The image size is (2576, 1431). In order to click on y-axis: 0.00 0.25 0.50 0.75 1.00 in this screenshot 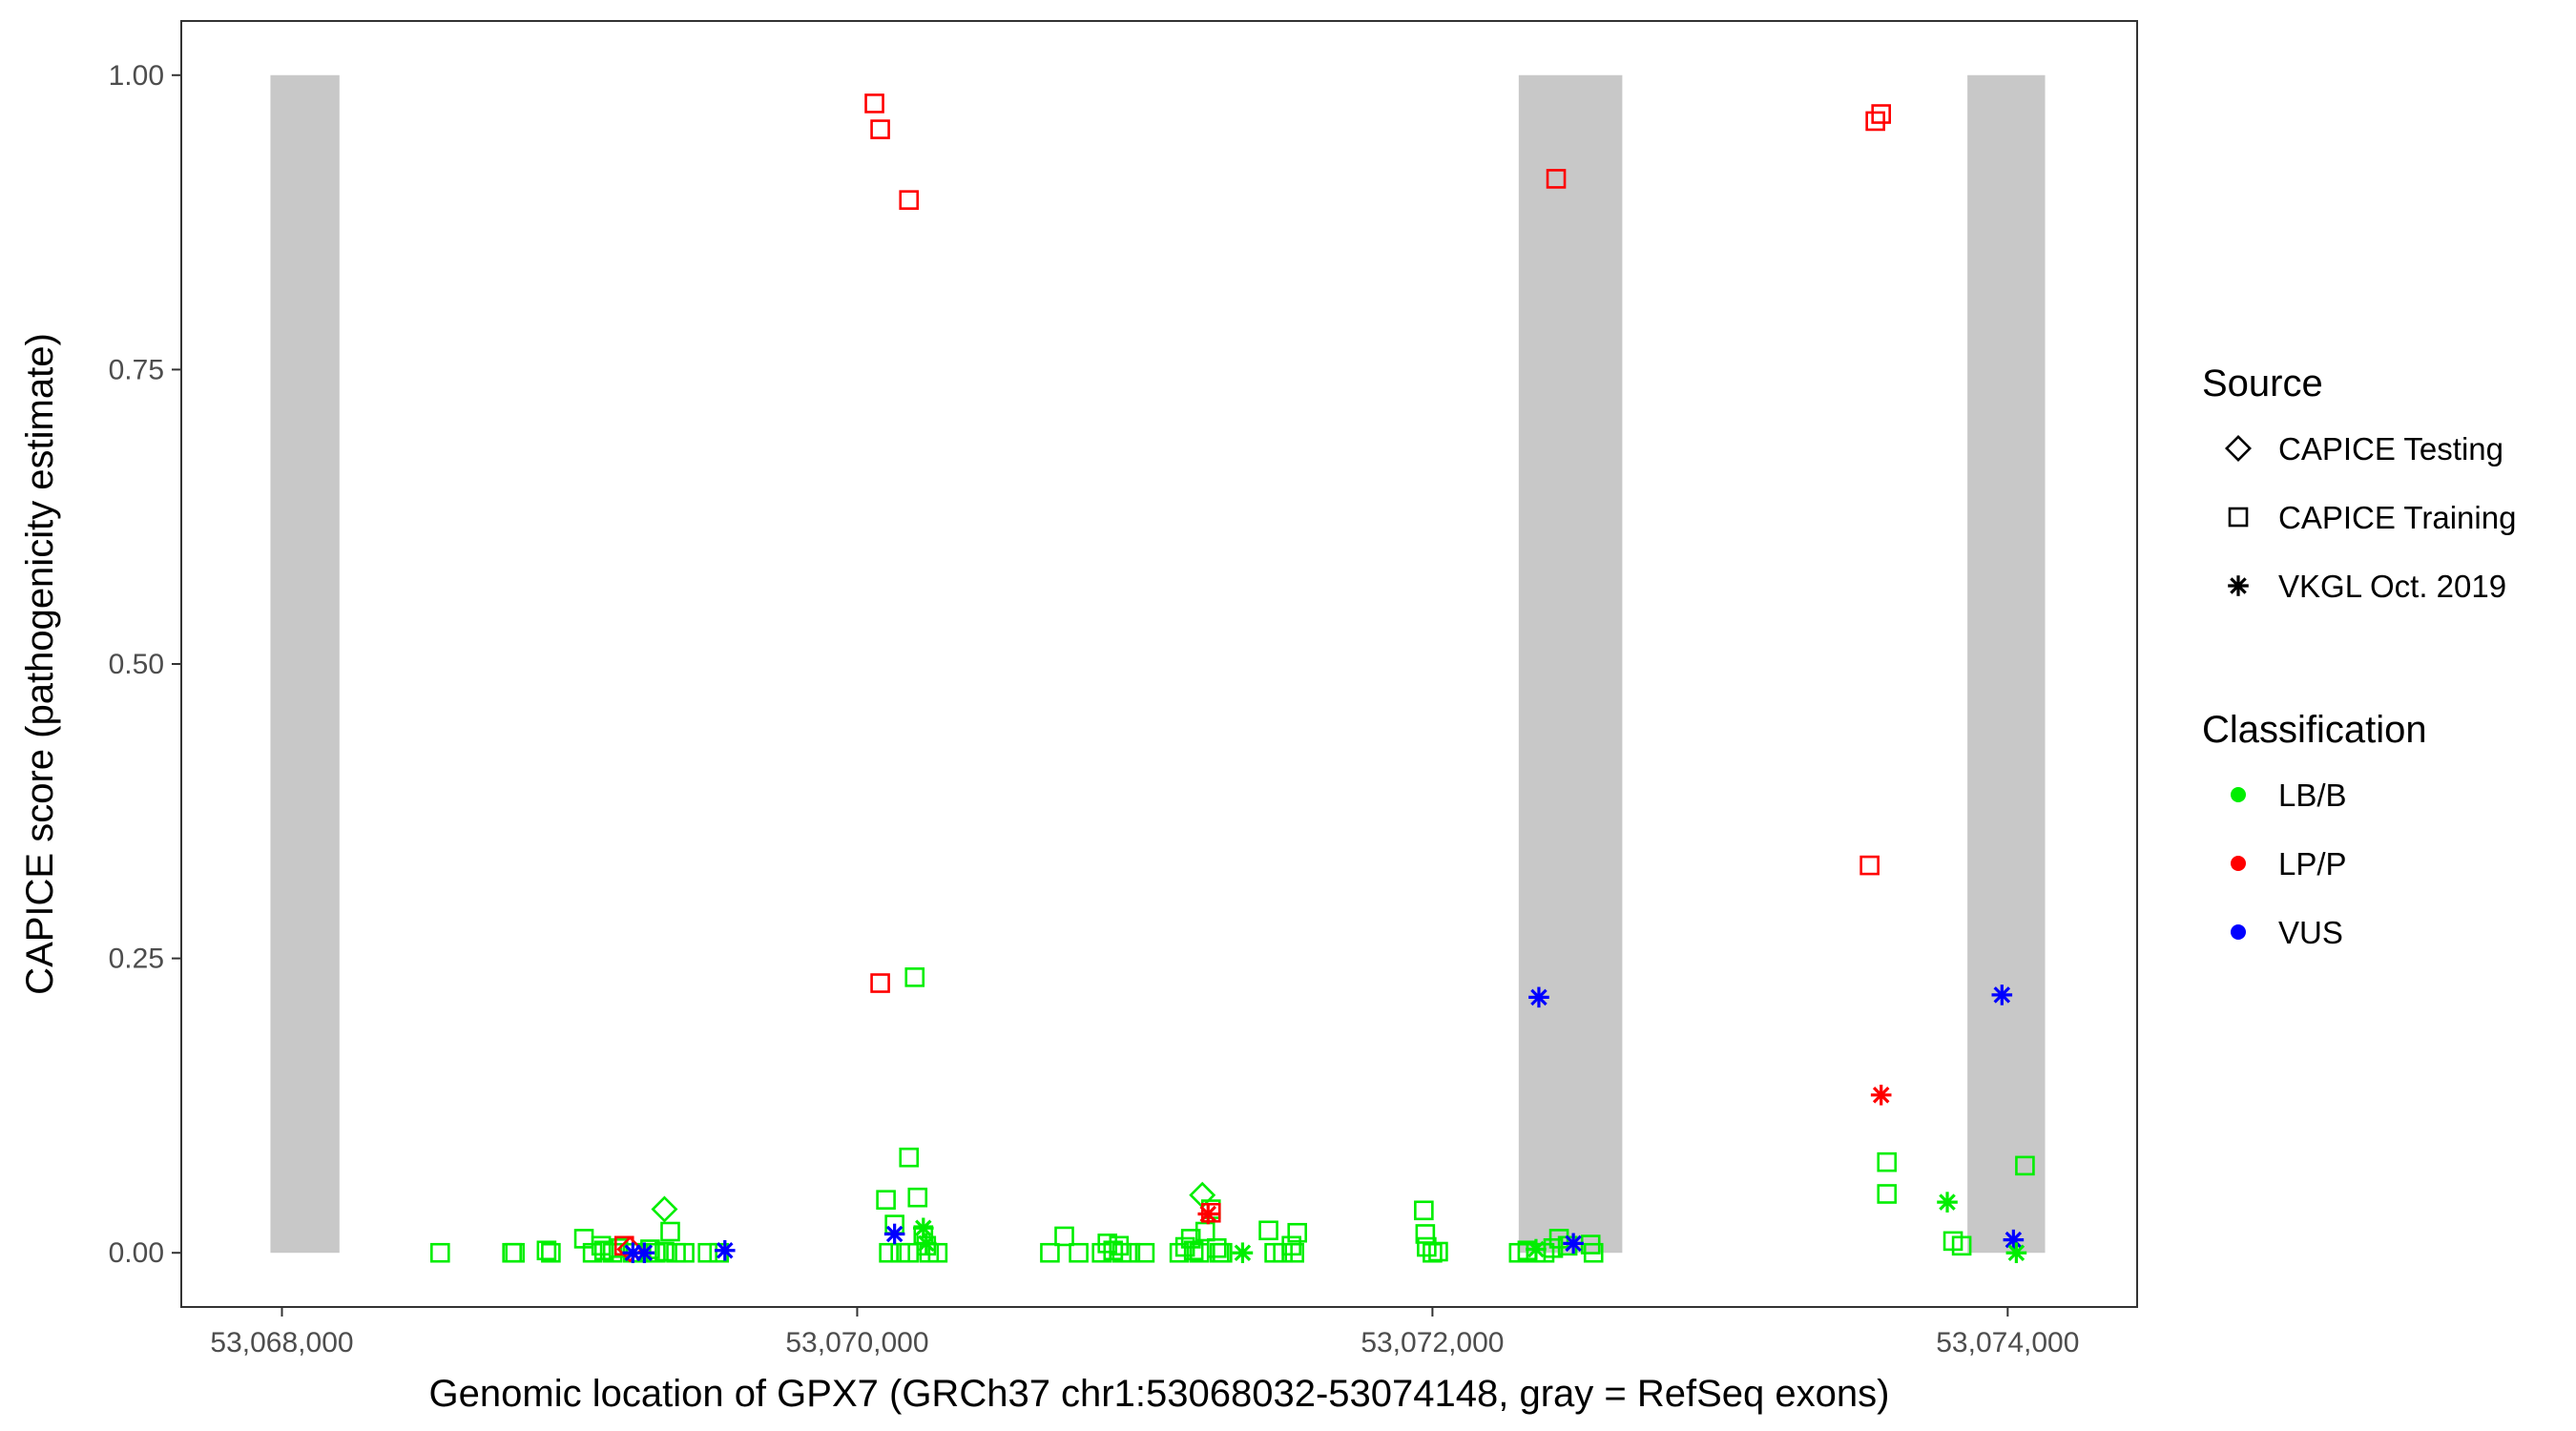, I will do `click(145, 664)`.